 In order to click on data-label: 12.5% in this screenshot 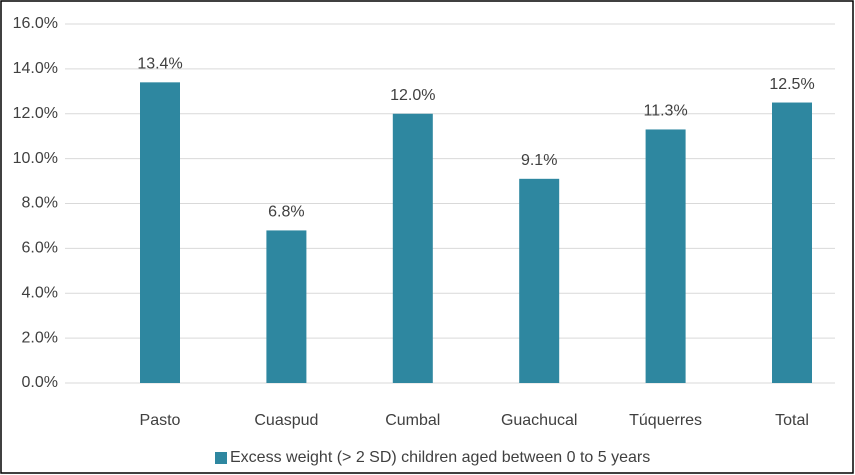, I will do `click(791, 84)`.